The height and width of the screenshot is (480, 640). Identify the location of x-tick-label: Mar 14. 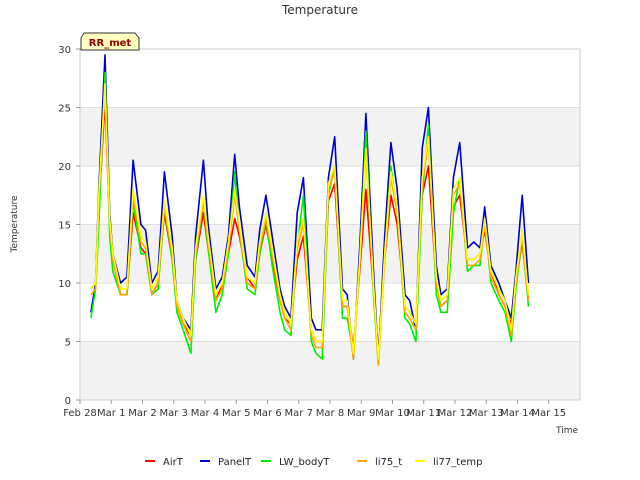
(517, 413).